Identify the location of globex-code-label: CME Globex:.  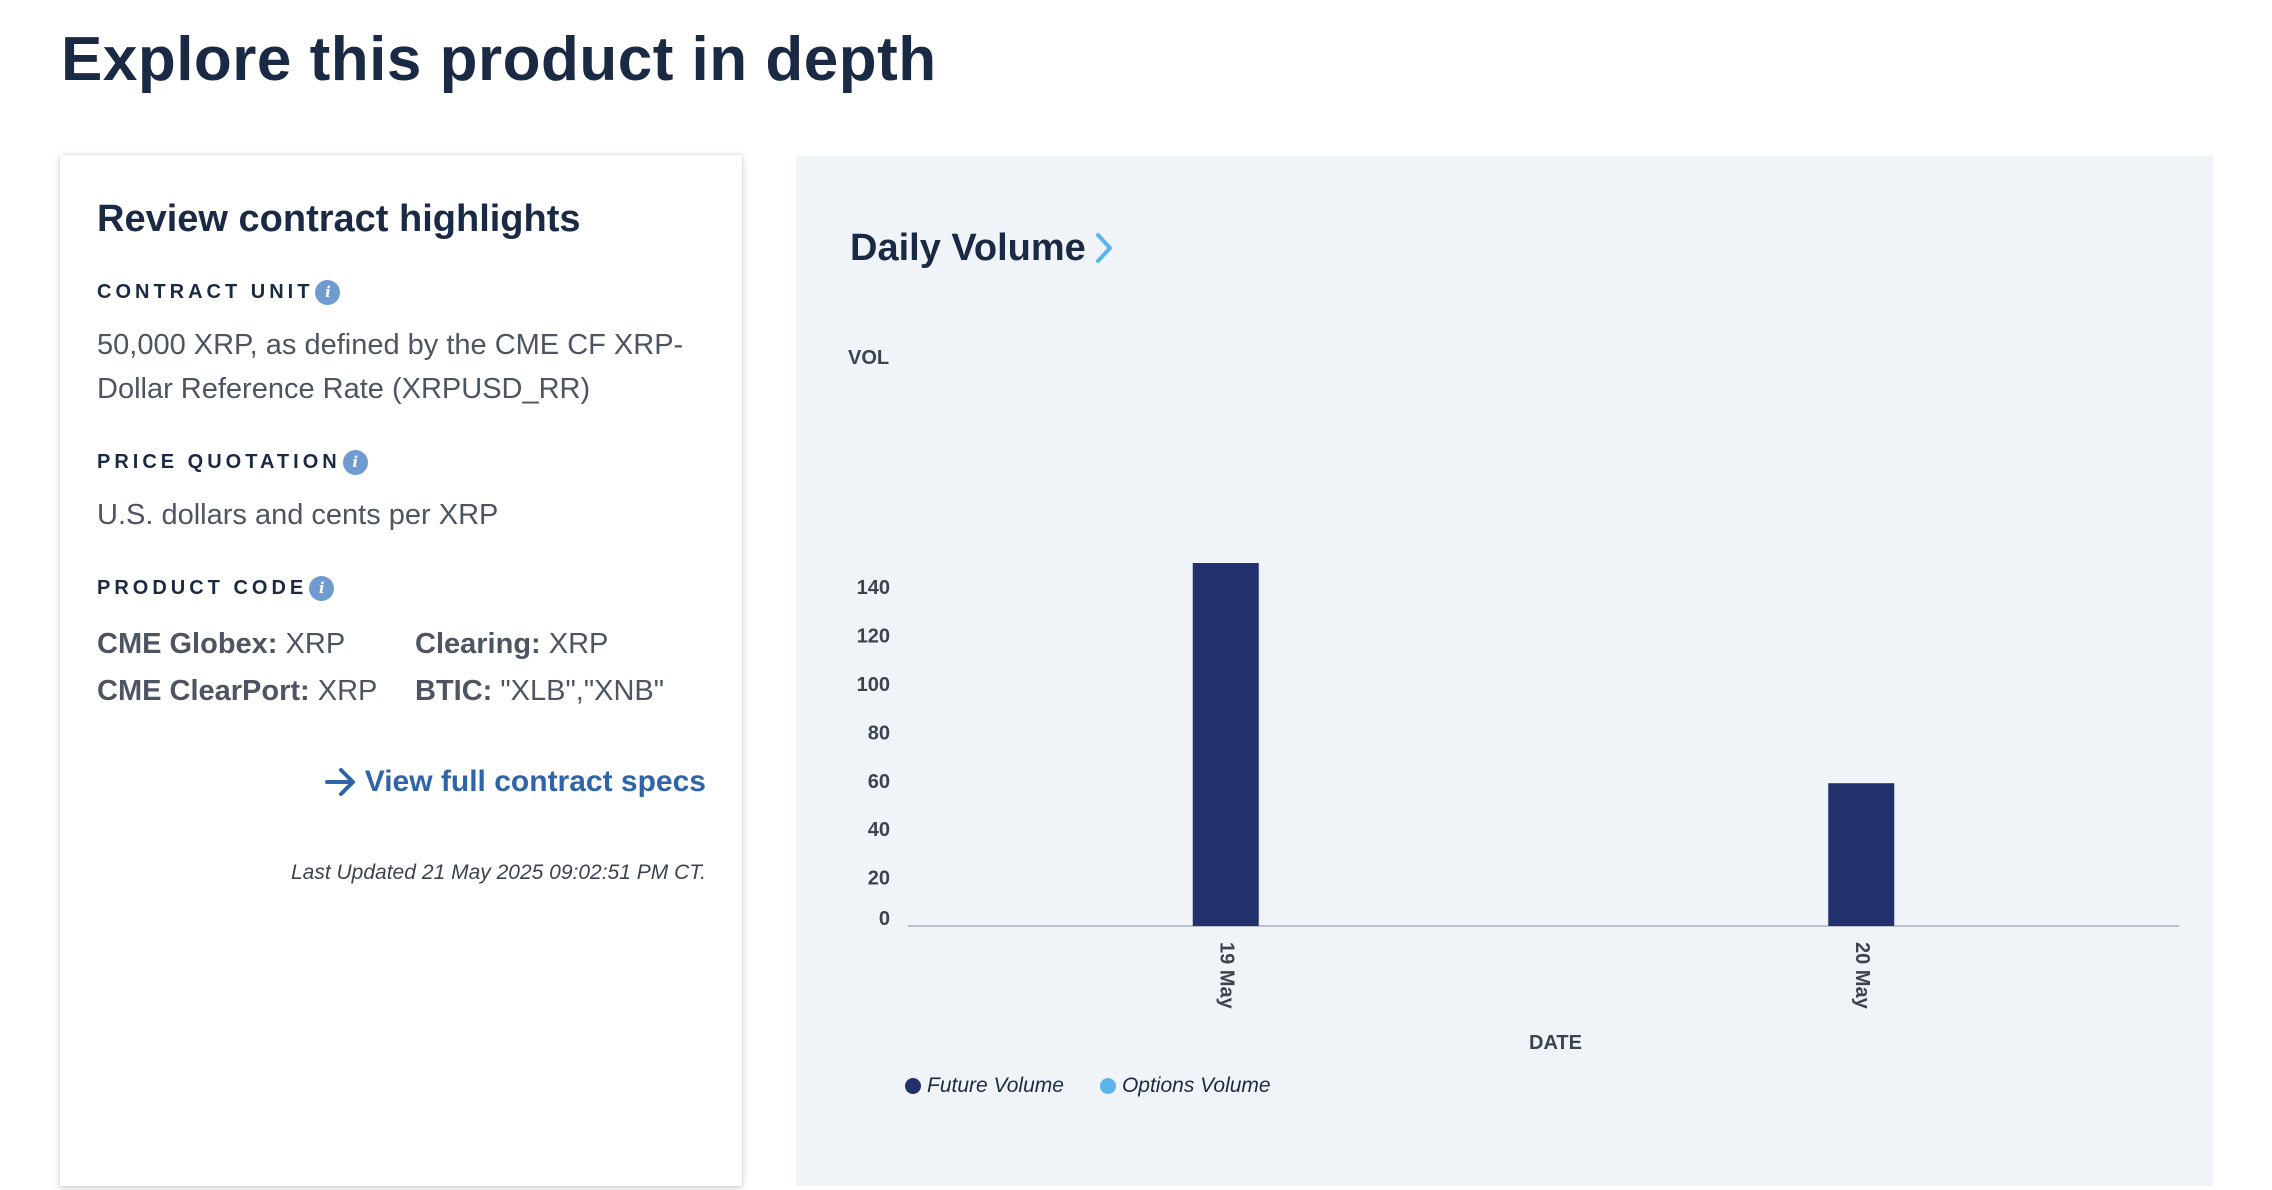
(187, 644).